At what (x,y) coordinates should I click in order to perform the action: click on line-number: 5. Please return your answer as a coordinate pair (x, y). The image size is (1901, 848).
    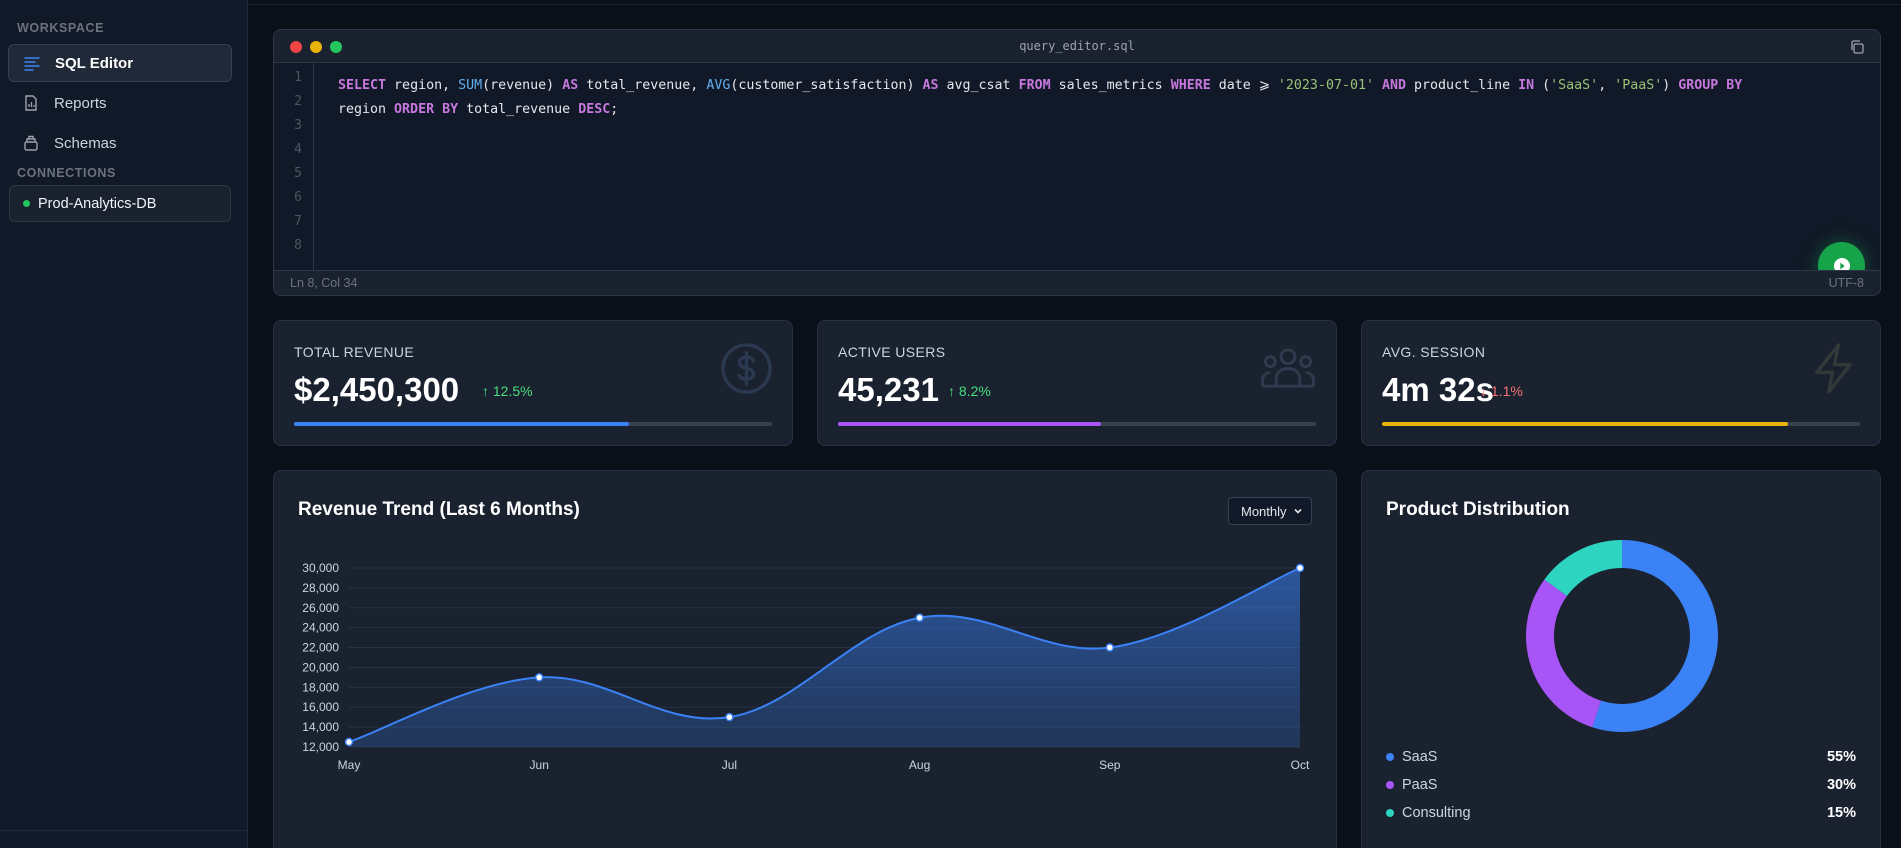
    Looking at the image, I should click on (298, 173).